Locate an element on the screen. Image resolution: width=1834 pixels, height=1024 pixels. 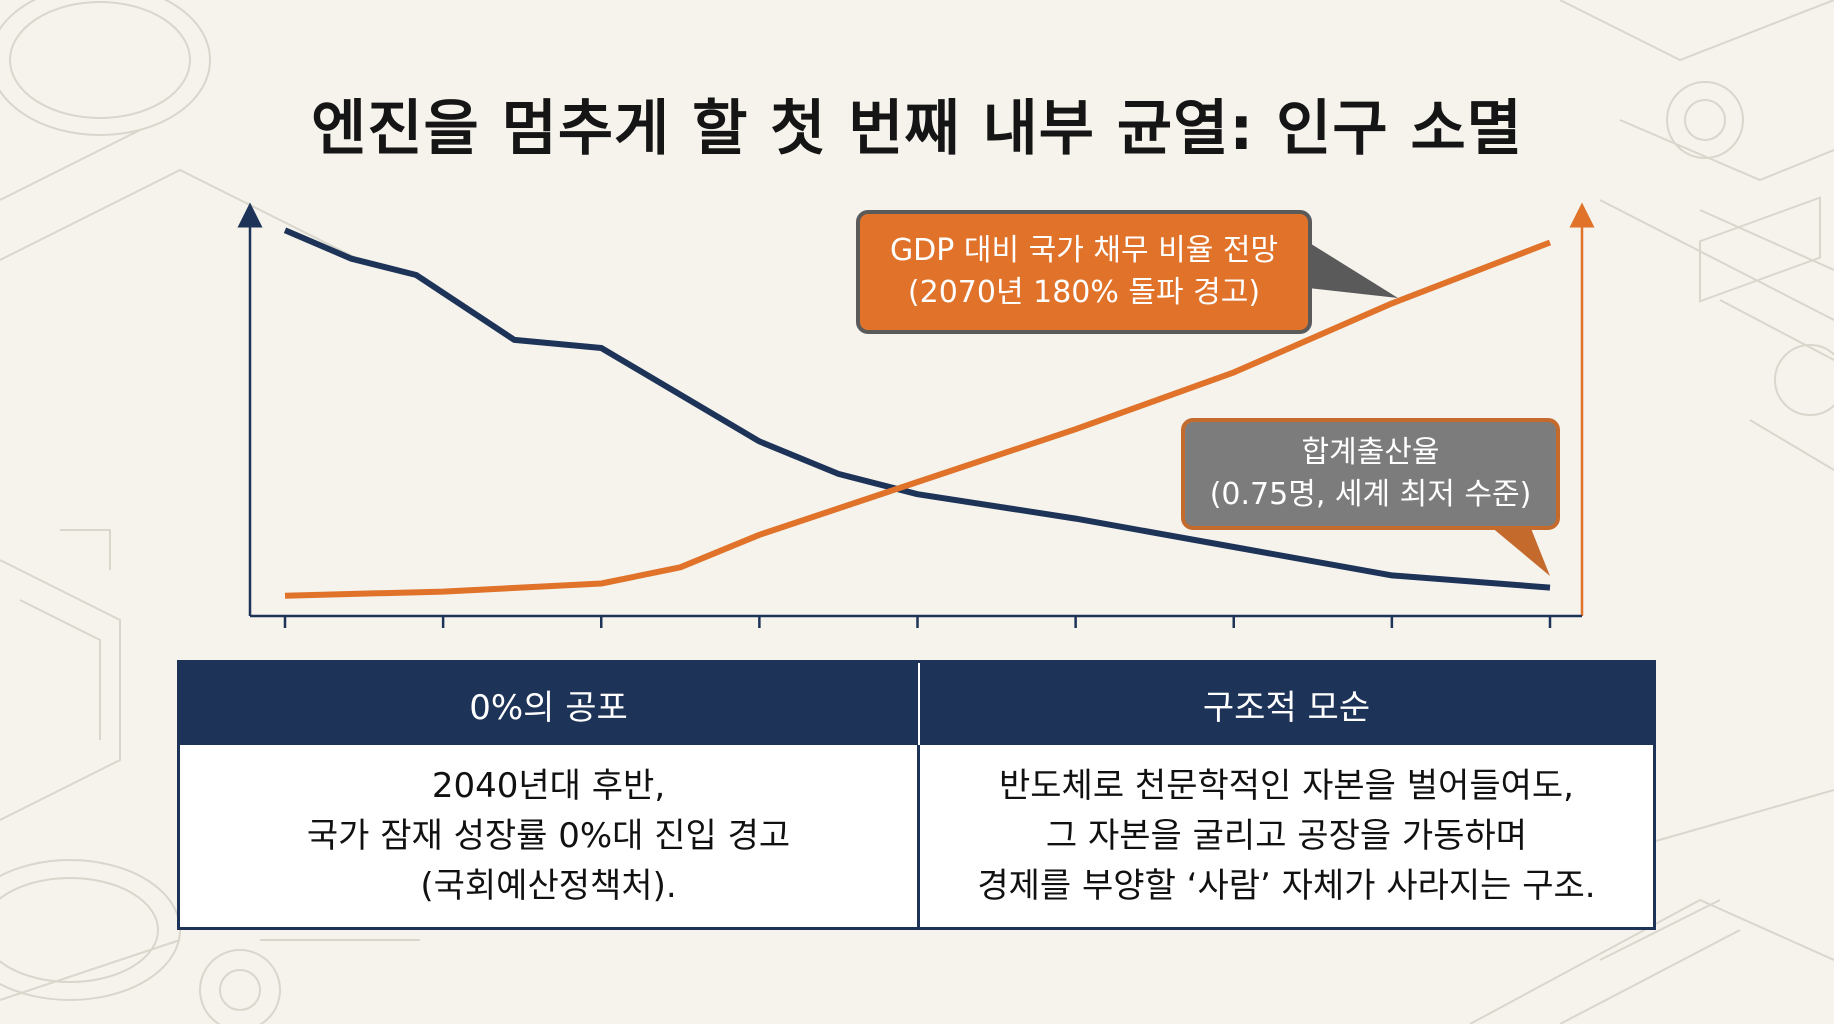
right-header: 구조적 모순 is located at coordinates (1286, 704).